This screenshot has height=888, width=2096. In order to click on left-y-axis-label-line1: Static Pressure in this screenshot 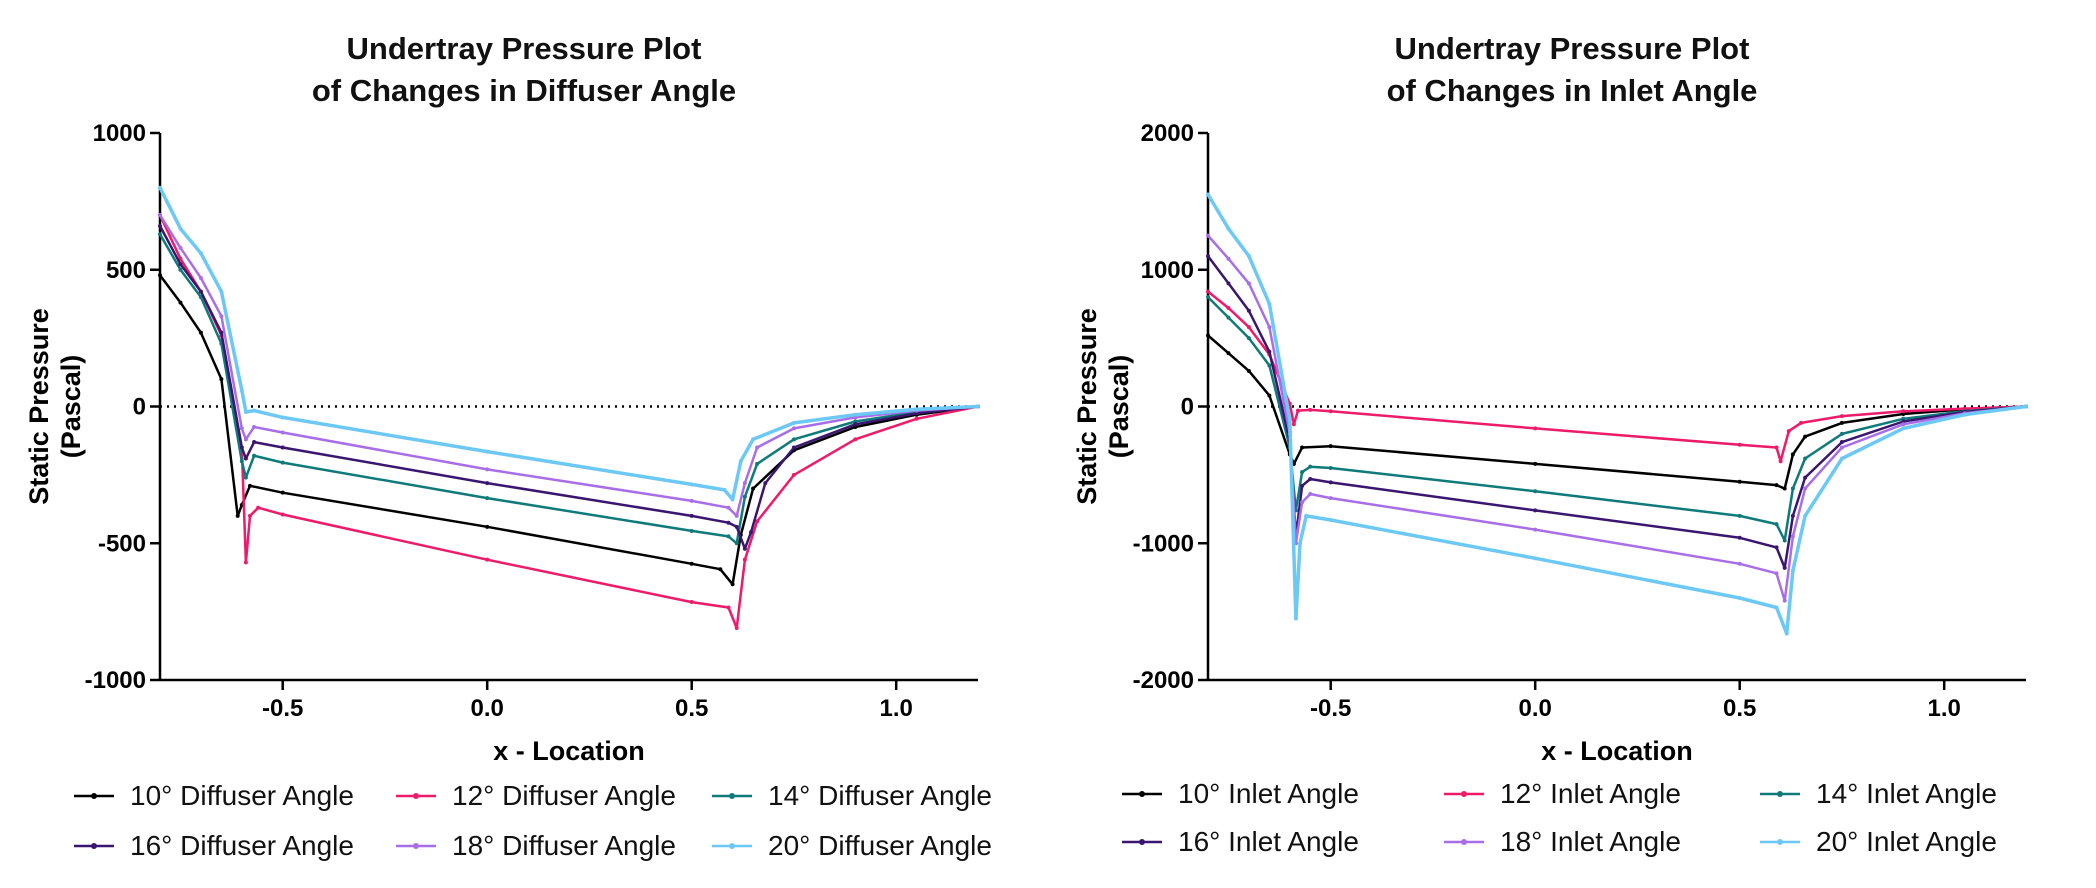, I will do `click(39, 406)`.